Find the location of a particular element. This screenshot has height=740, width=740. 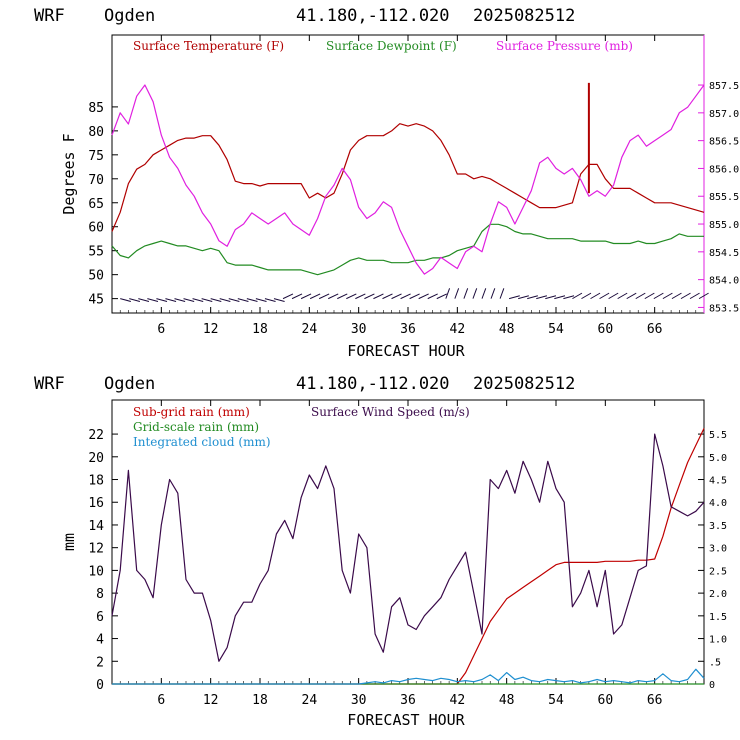

y2-tick-label: 5.5 is located at coordinates (718, 435).